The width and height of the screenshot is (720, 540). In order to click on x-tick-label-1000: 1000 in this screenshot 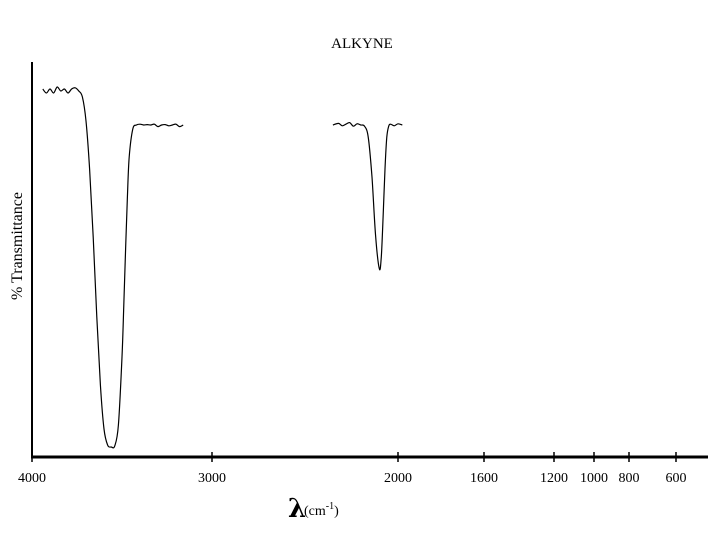, I will do `click(594, 478)`.